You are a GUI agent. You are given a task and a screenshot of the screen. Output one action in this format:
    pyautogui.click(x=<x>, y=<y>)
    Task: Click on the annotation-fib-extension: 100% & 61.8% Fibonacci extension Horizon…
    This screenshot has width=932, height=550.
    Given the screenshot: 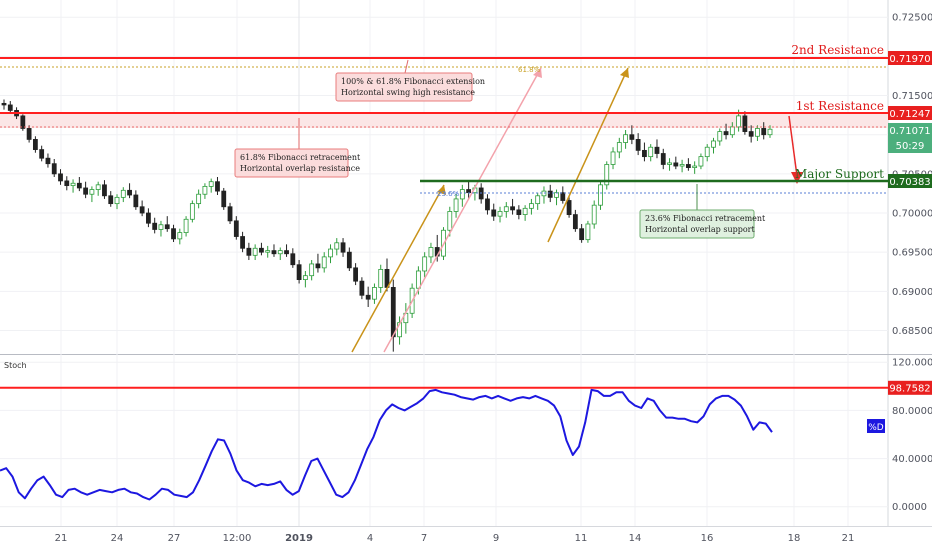 What is the action you would take?
    pyautogui.click(x=410, y=80)
    